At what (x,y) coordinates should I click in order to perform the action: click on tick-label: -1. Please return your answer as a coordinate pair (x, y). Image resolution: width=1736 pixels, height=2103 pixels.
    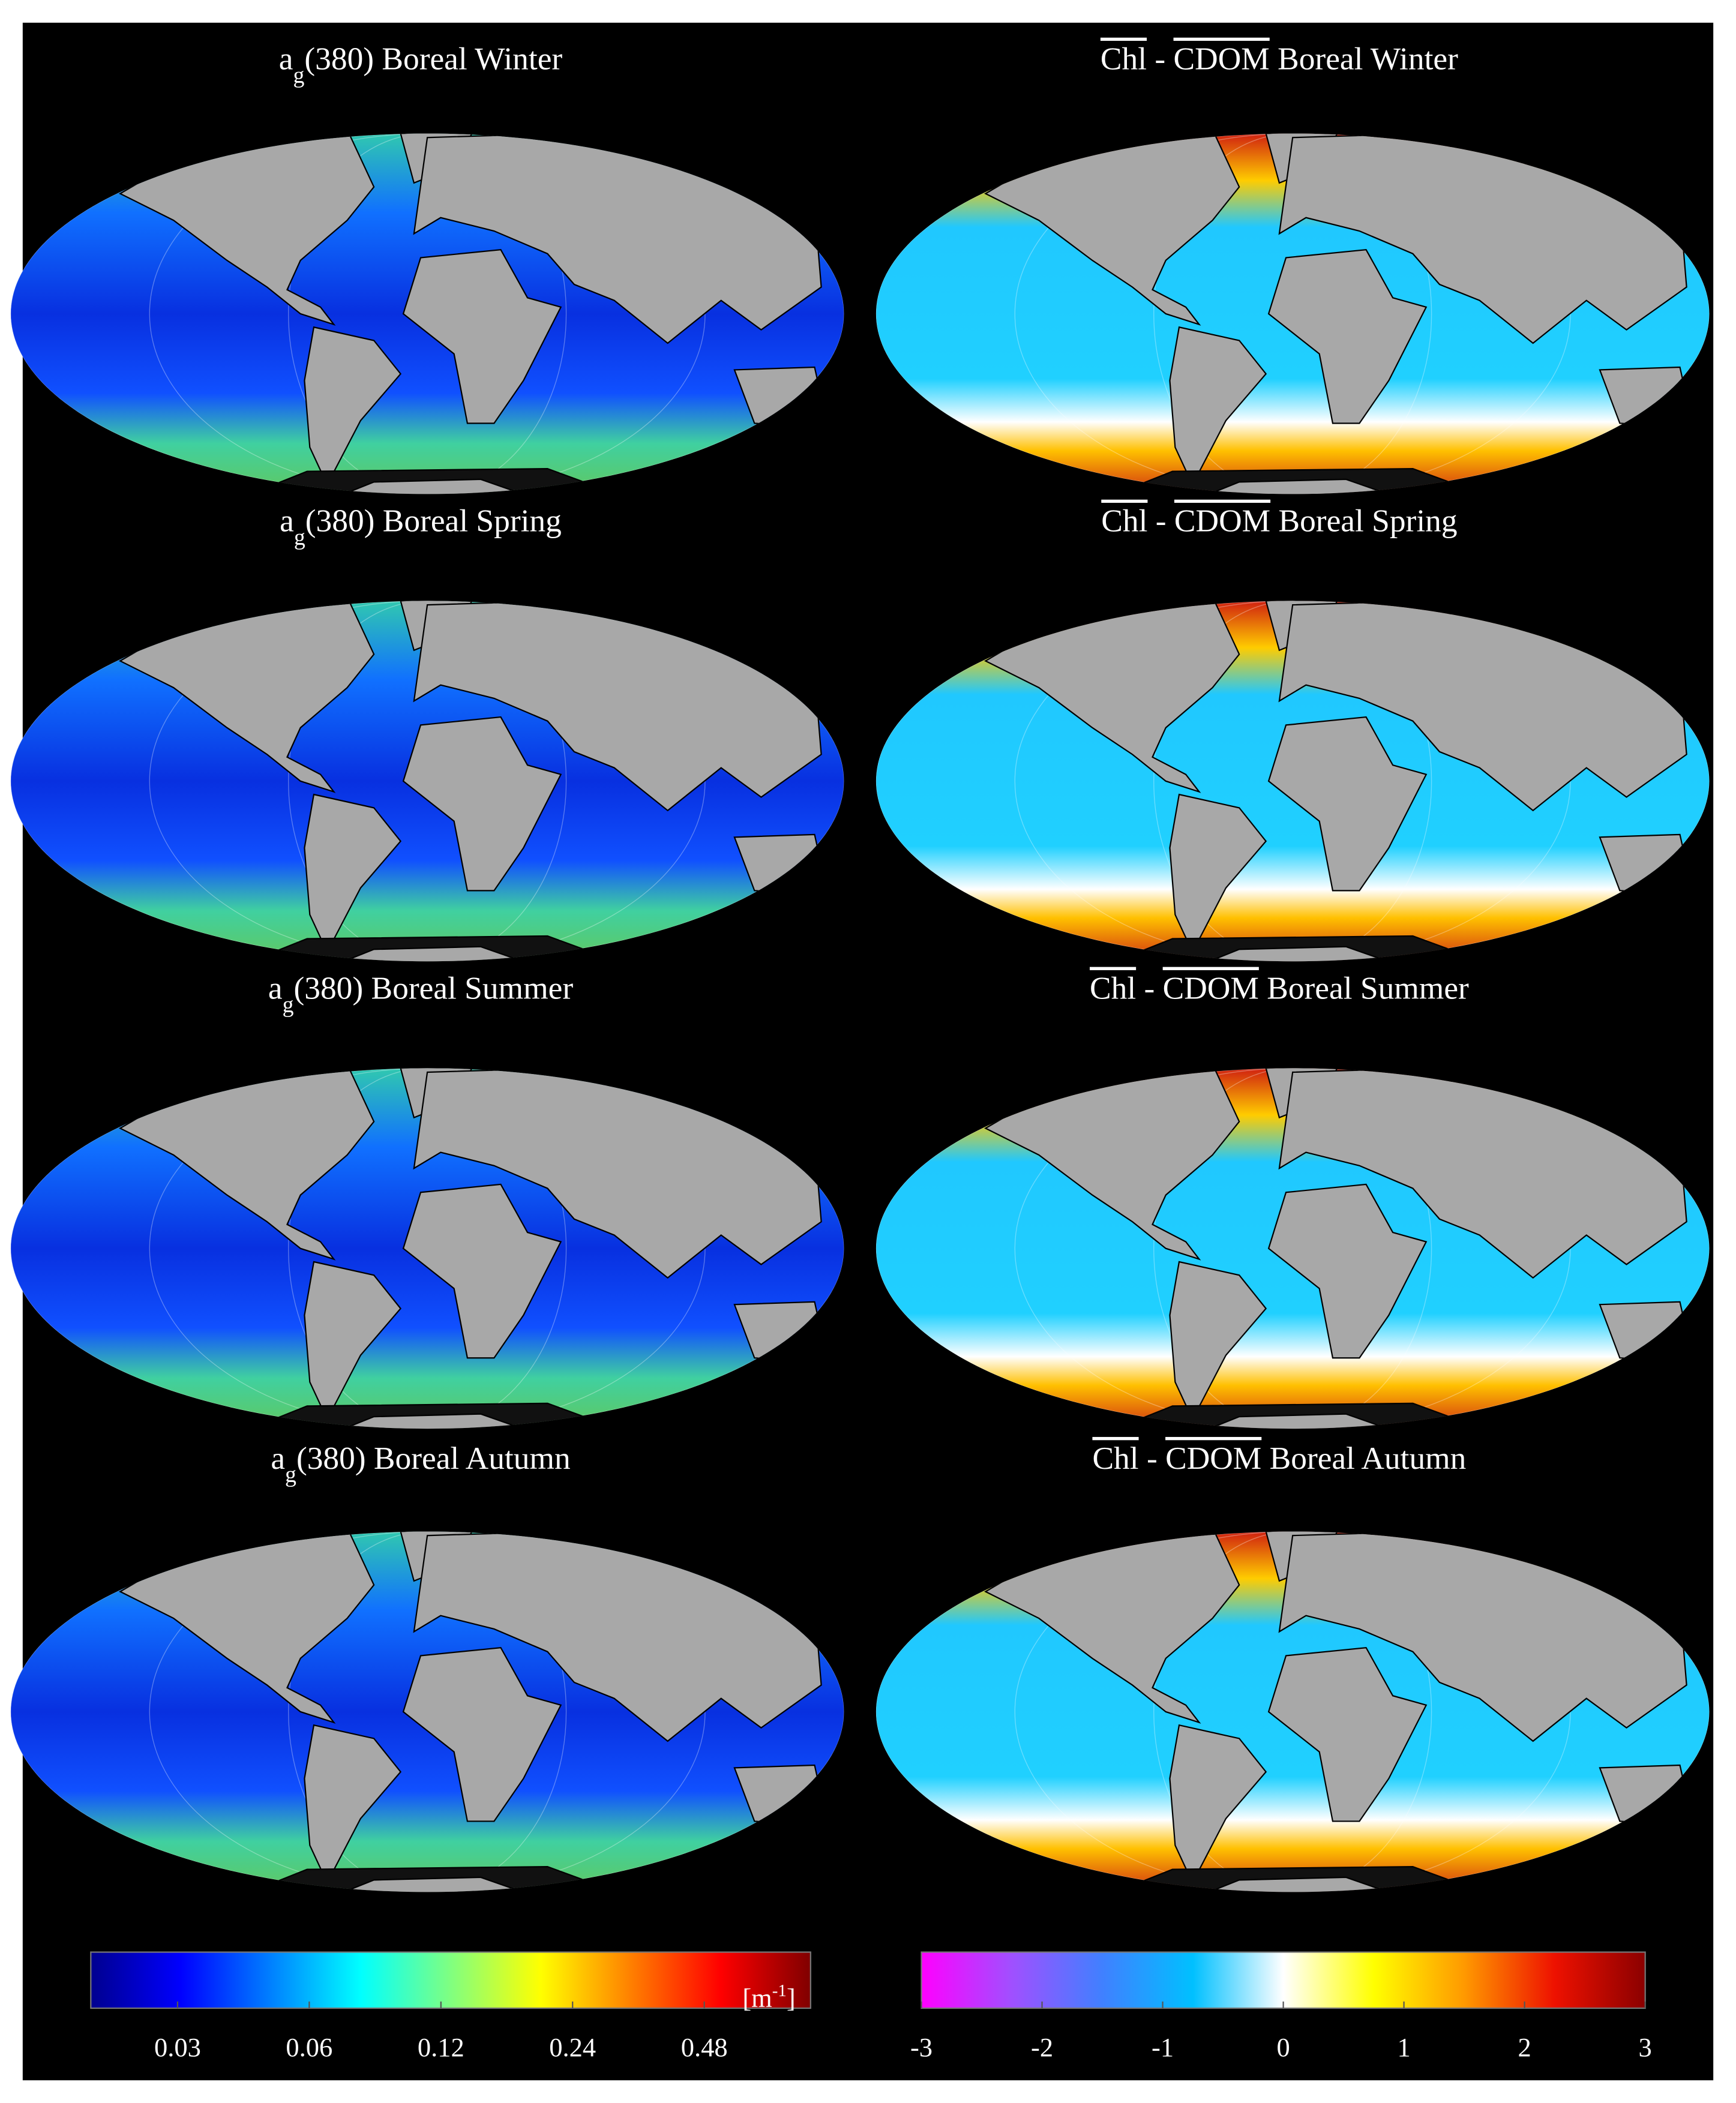
    Looking at the image, I should click on (1163, 2047).